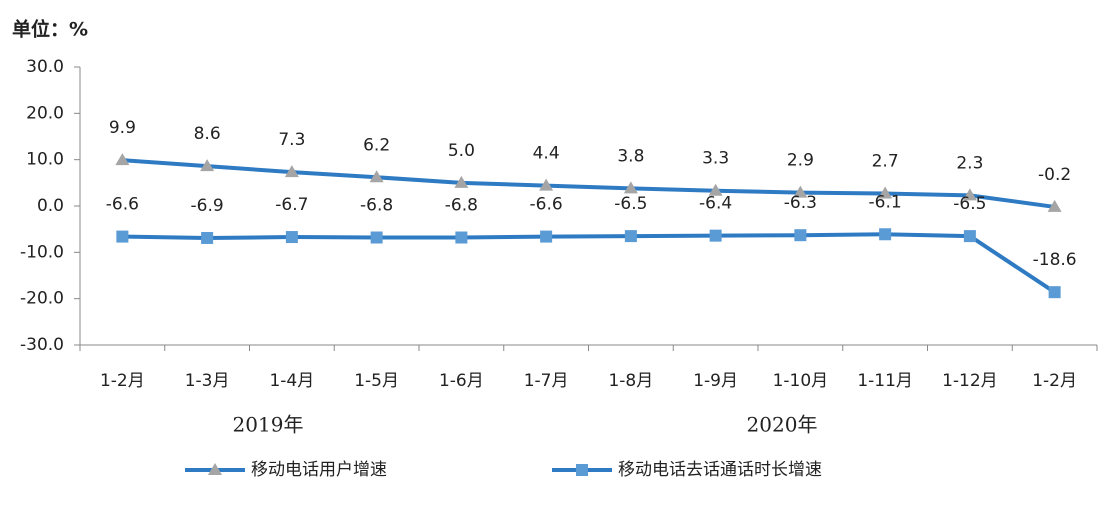 Image resolution: width=1108 pixels, height=508 pixels. I want to click on y-tick-label: -30.0, so click(42, 345).